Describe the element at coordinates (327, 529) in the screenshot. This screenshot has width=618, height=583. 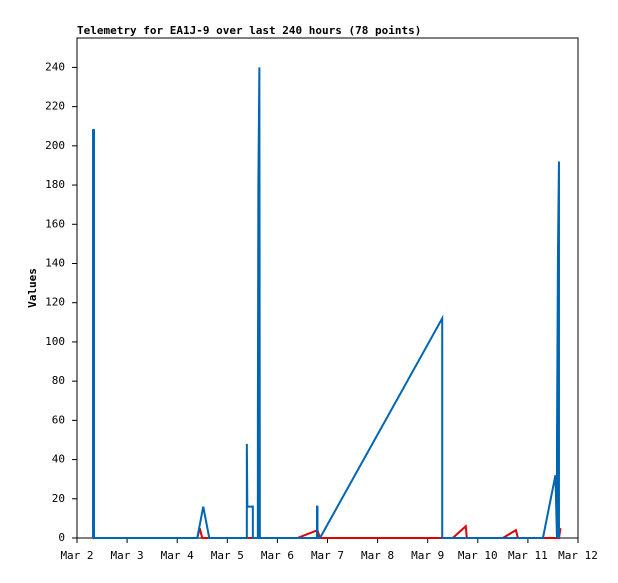
I see `series-line` at that location.